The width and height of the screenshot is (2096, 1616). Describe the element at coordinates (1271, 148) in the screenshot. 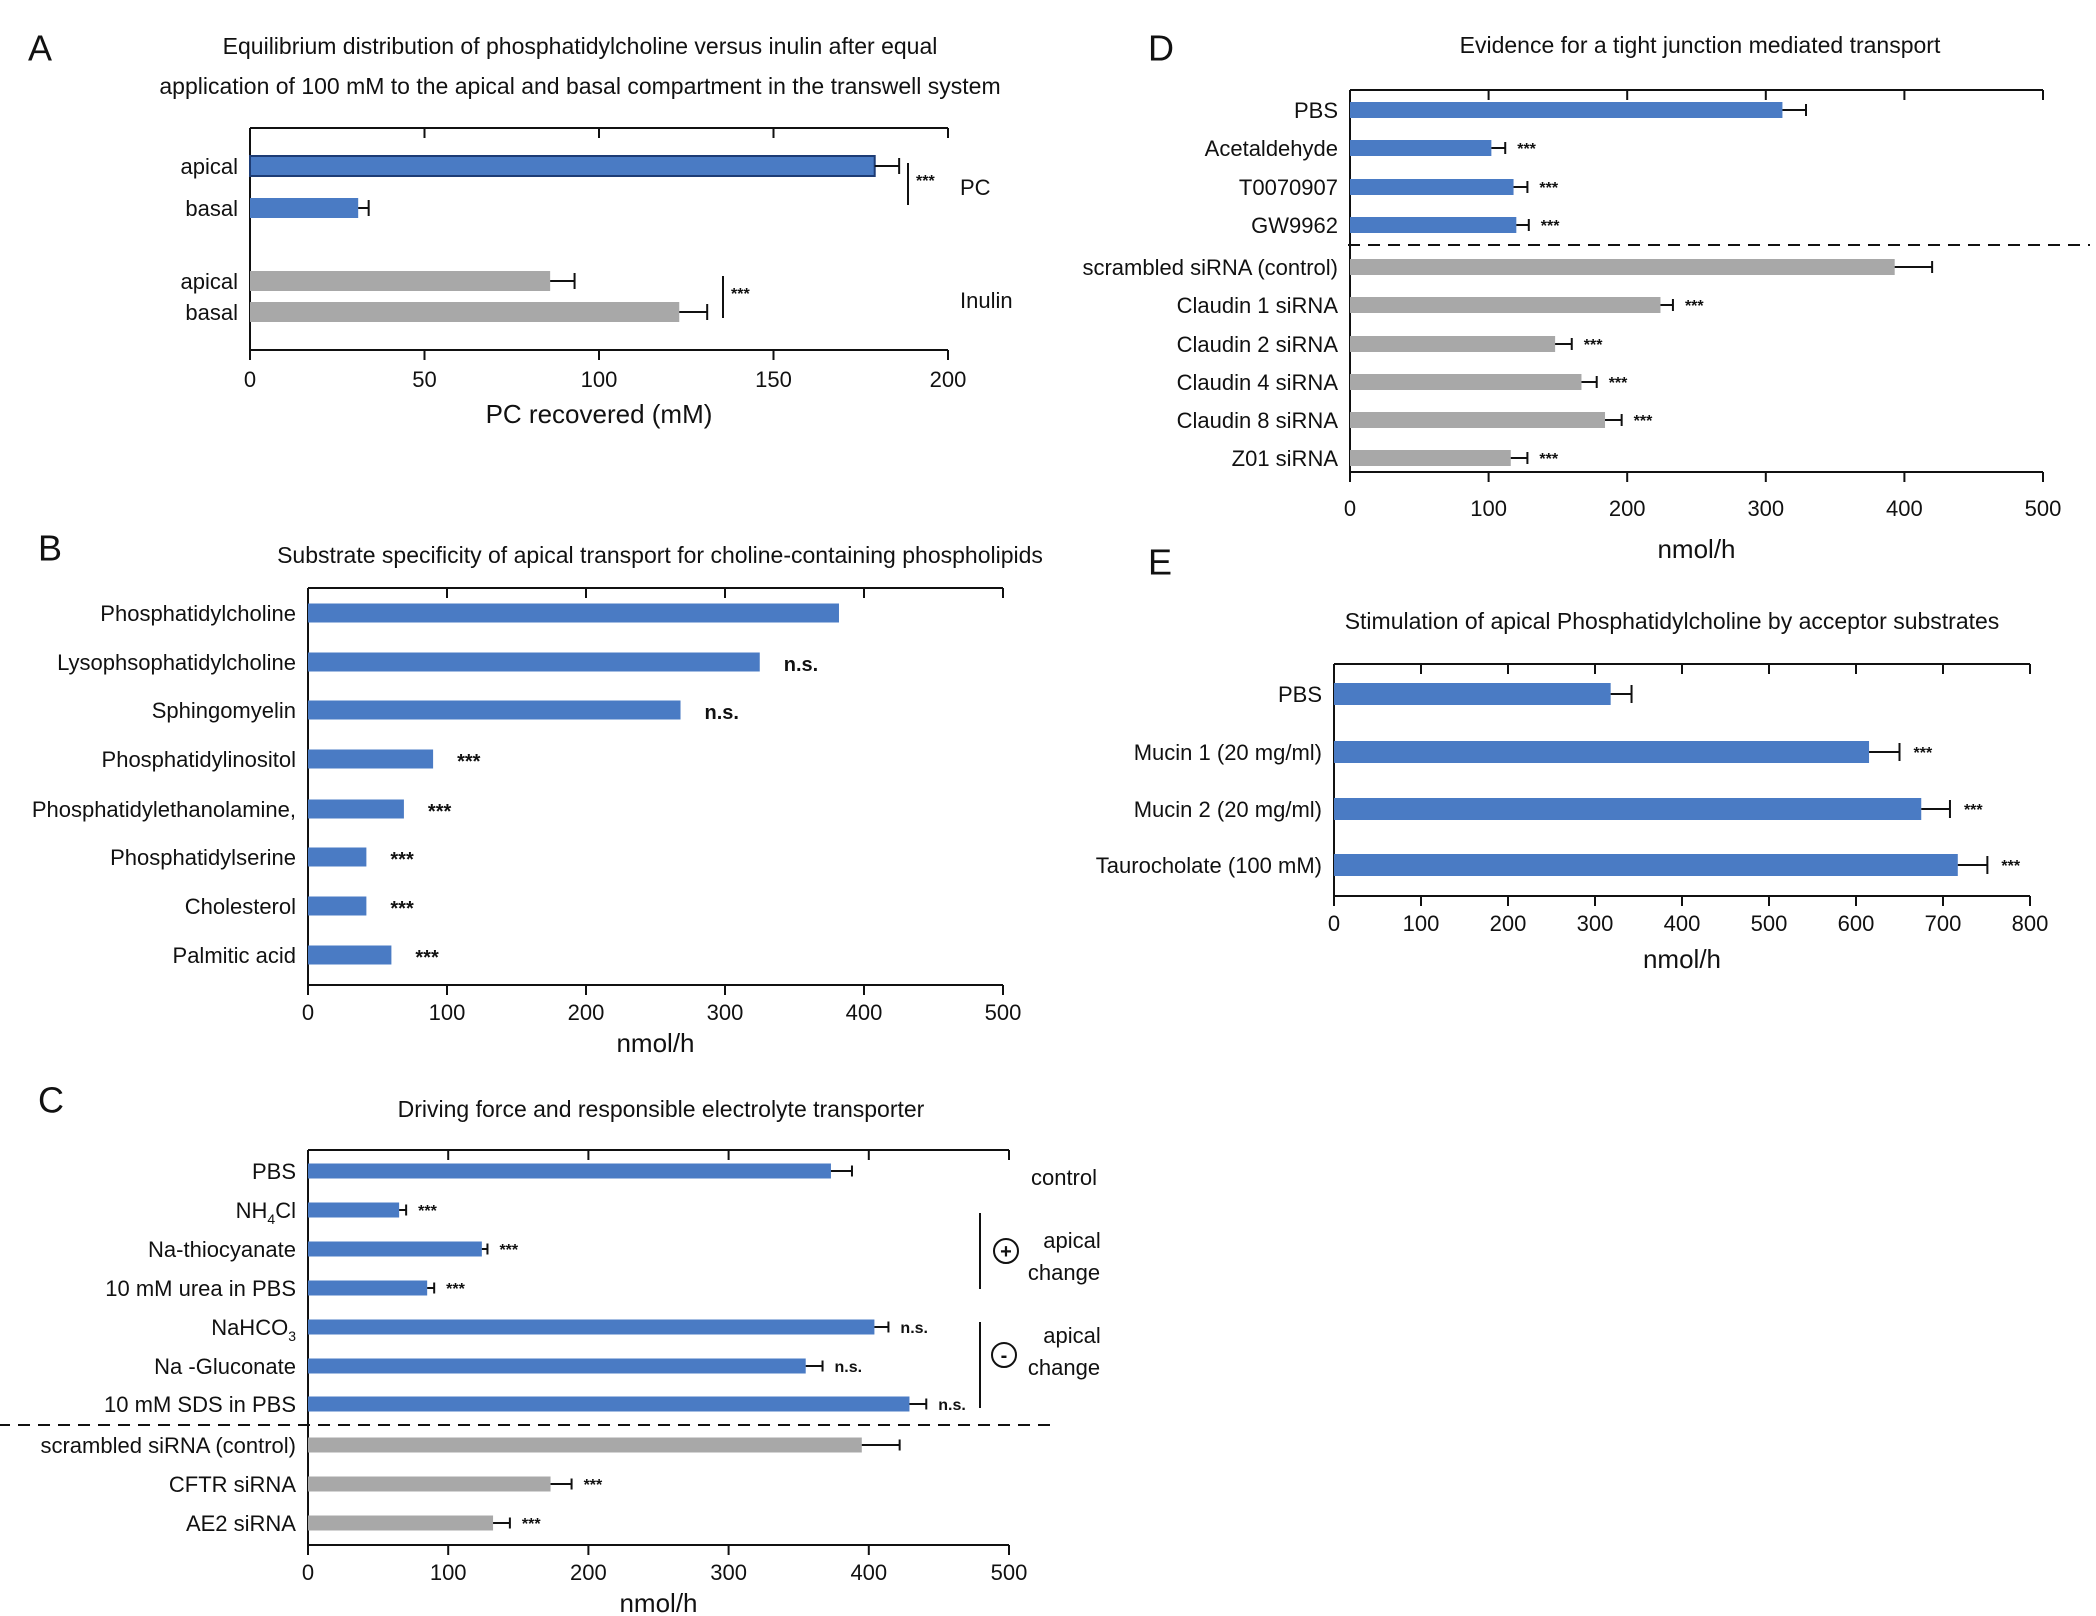

I see `category-label-D: Acetaldehyde` at that location.